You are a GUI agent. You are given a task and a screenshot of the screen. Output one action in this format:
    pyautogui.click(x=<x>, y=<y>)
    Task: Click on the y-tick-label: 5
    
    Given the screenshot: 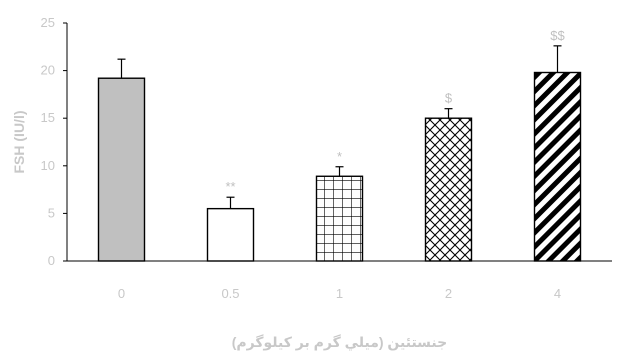 What is the action you would take?
    pyautogui.click(x=51, y=212)
    